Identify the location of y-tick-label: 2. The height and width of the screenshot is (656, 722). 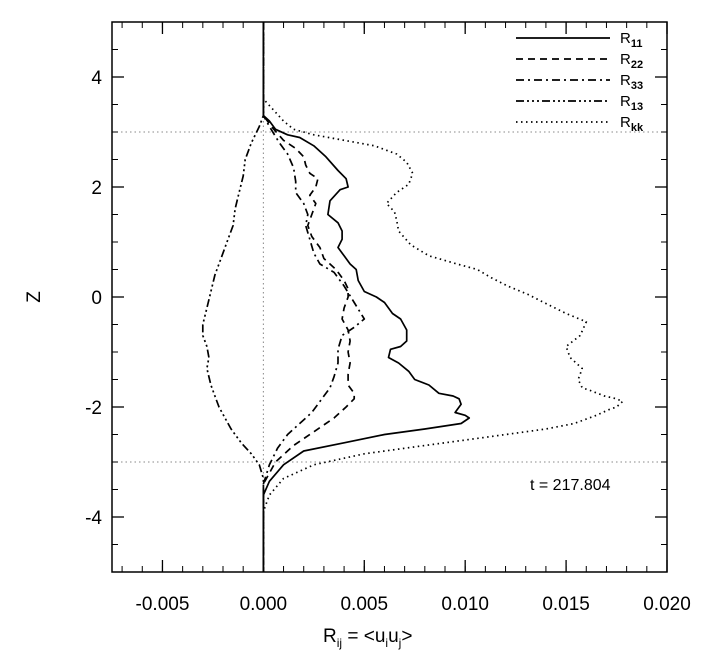
(96, 188).